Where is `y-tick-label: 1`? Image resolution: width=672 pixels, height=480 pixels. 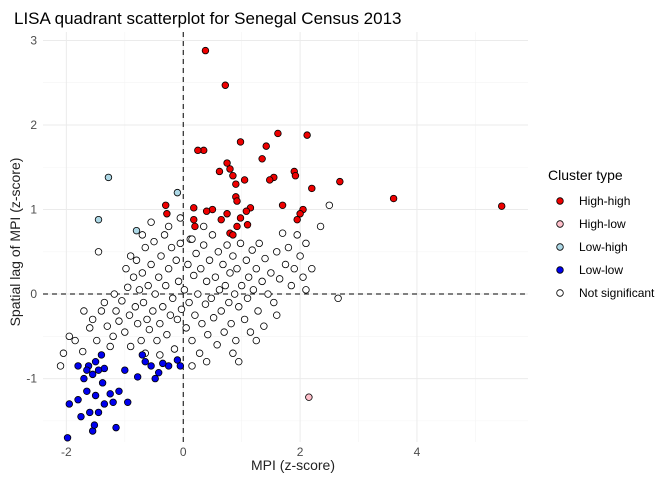 y-tick-label: 1 is located at coordinates (33, 210).